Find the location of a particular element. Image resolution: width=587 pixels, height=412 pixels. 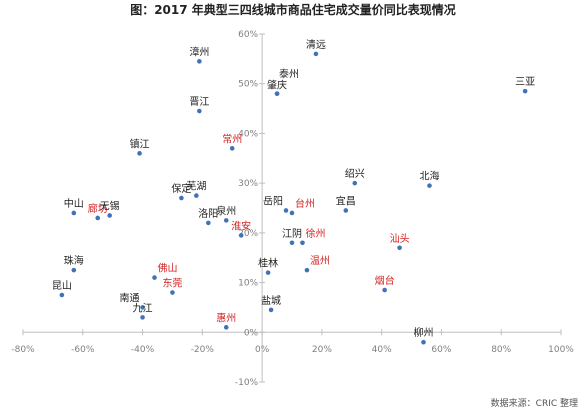

point-label-27: 温州 is located at coordinates (320, 261).